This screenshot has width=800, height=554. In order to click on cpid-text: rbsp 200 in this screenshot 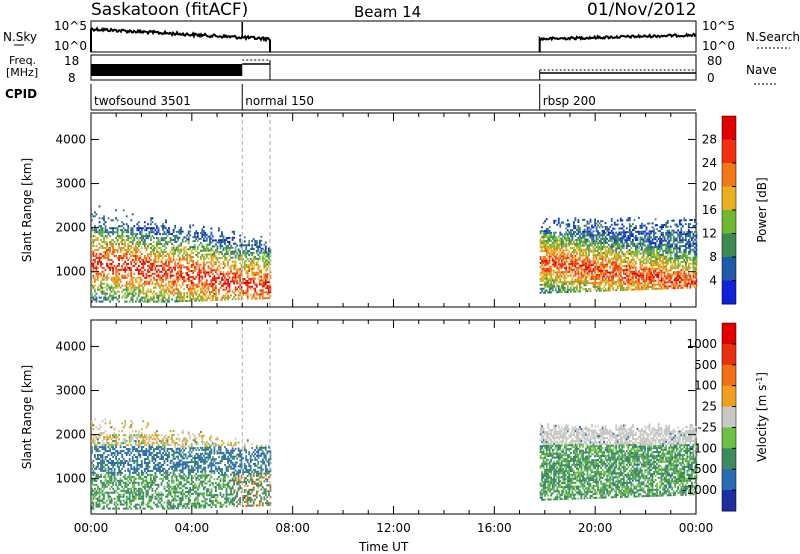, I will do `click(569, 101)`.